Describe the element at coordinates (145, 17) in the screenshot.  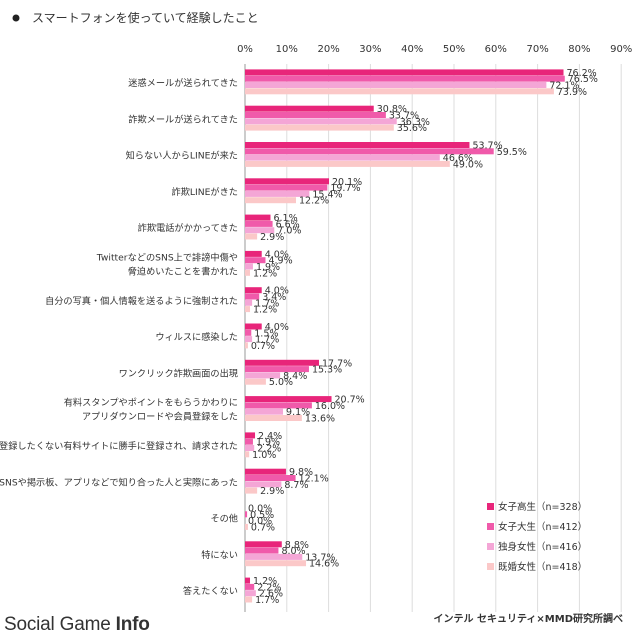
I see `chart-title: スマートフォンを使っていて経験したこと` at that location.